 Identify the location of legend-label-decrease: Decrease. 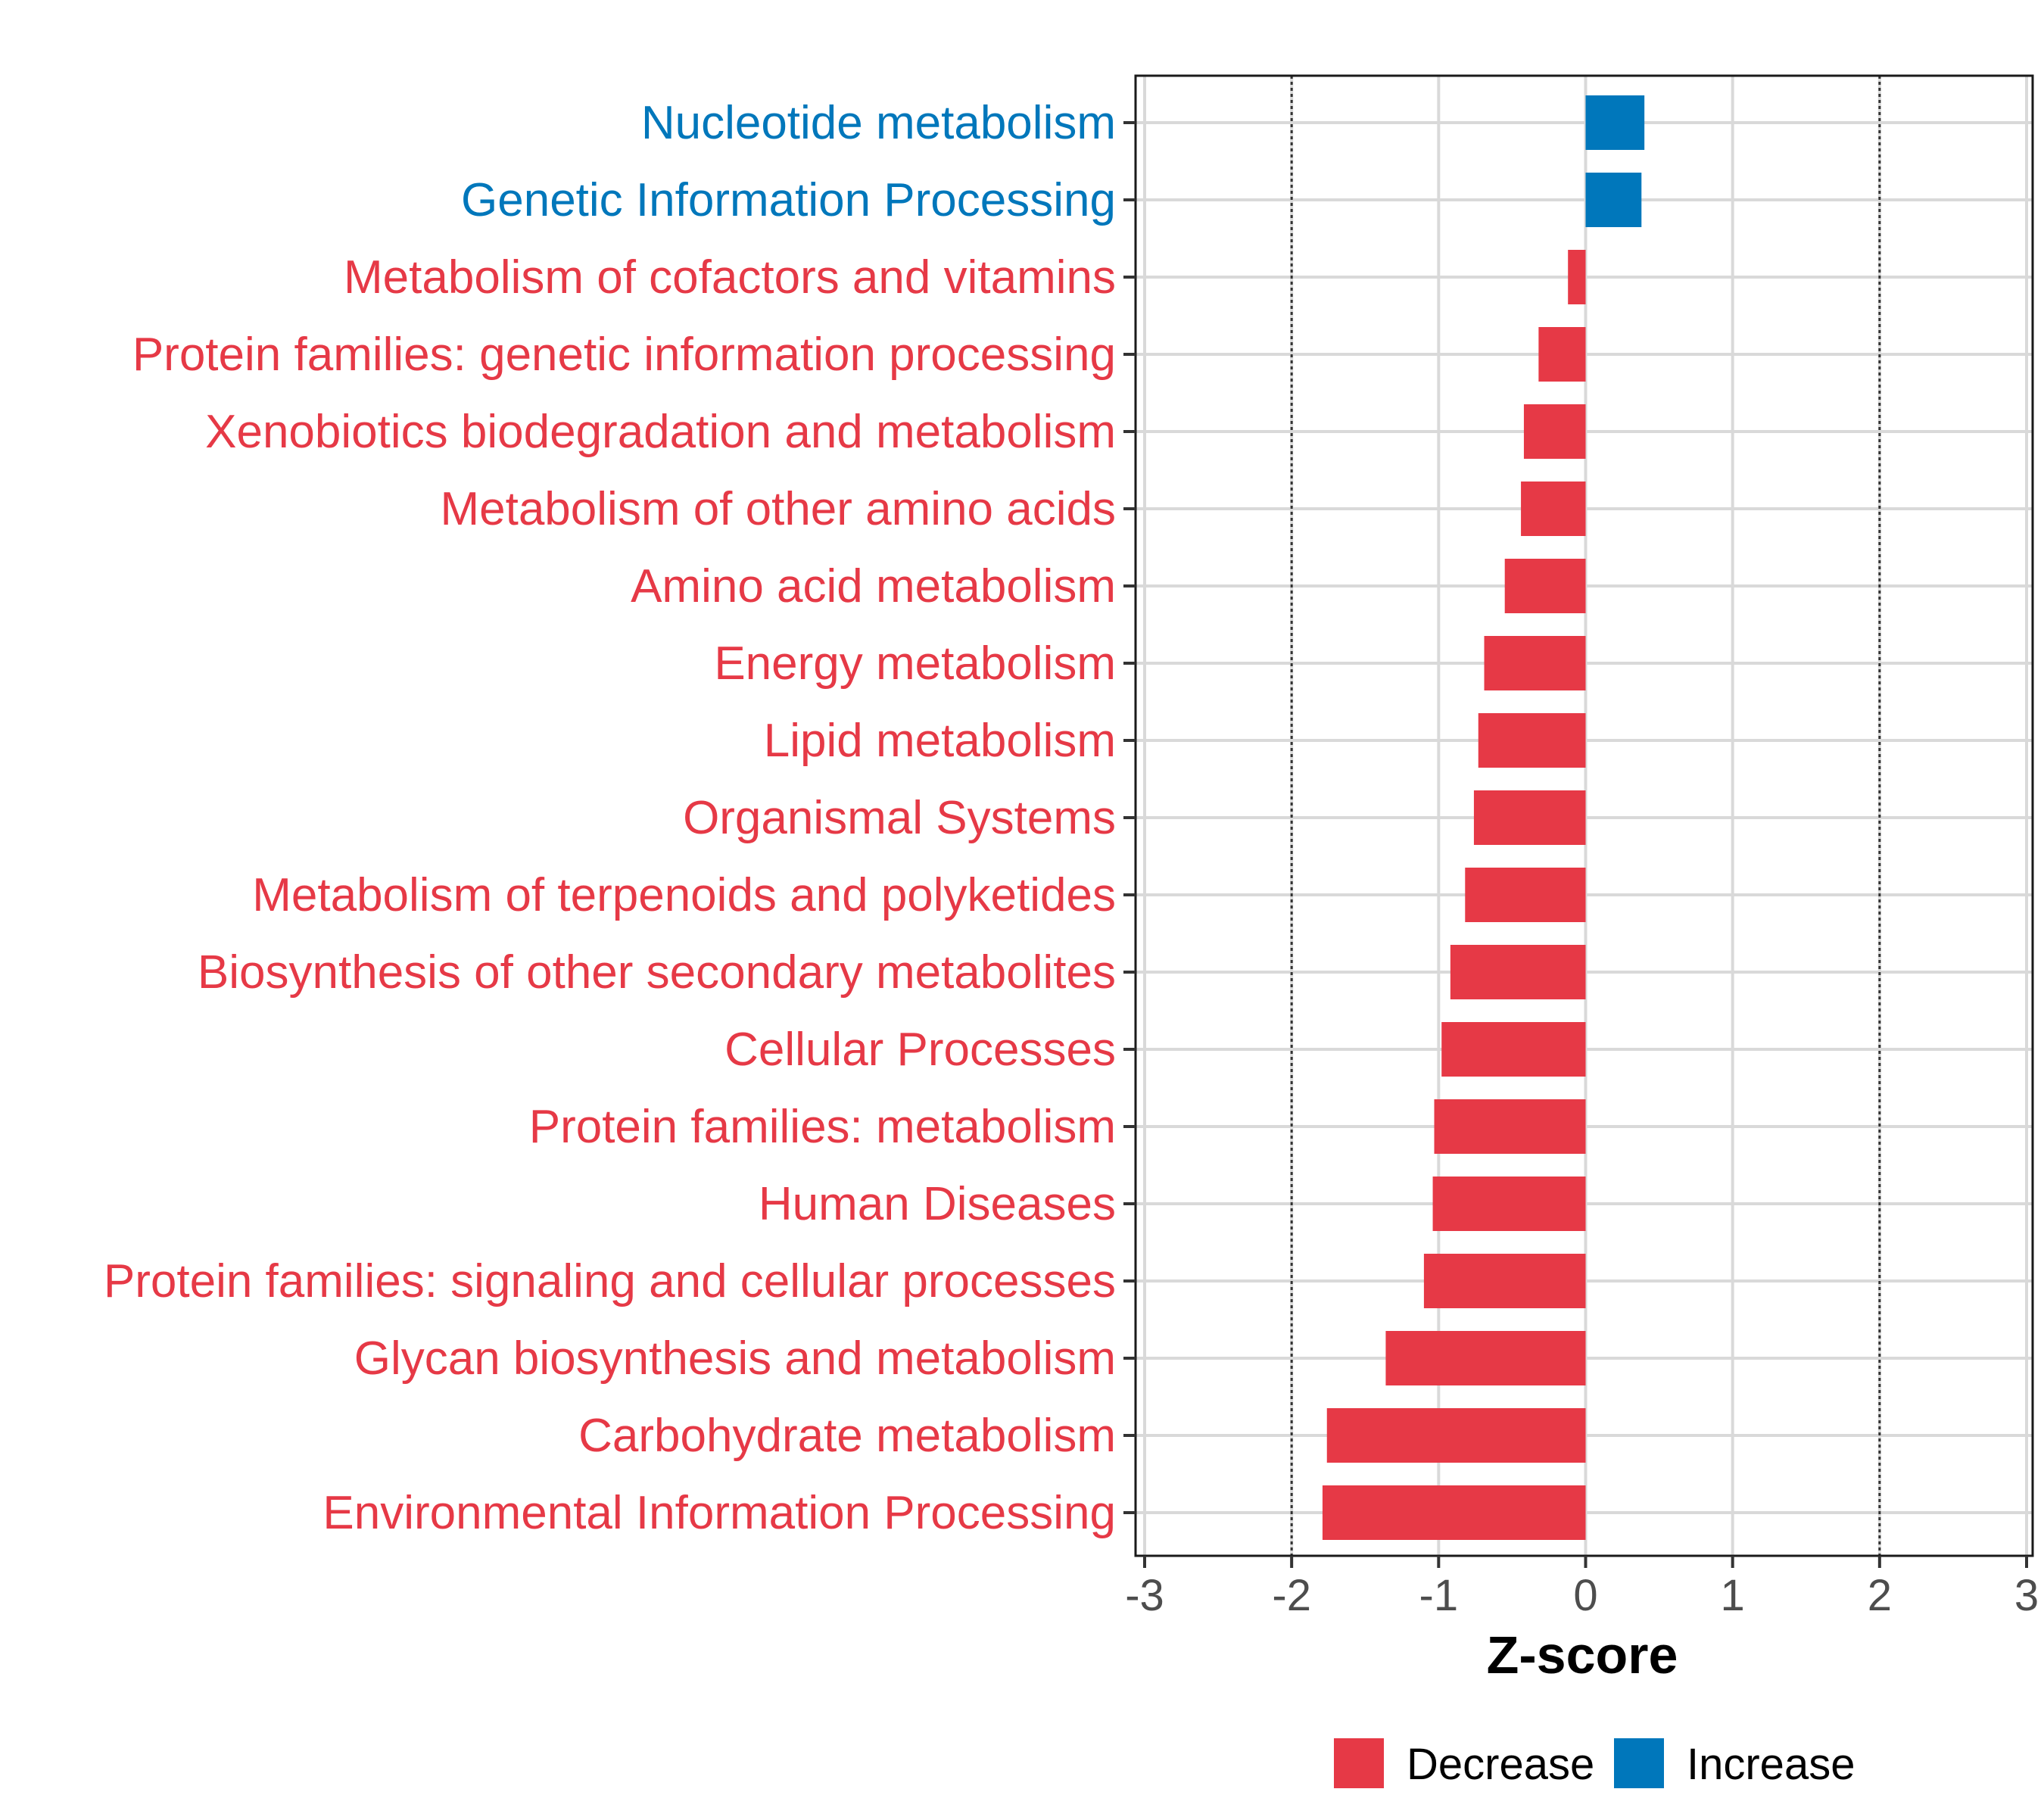
(1500, 1764).